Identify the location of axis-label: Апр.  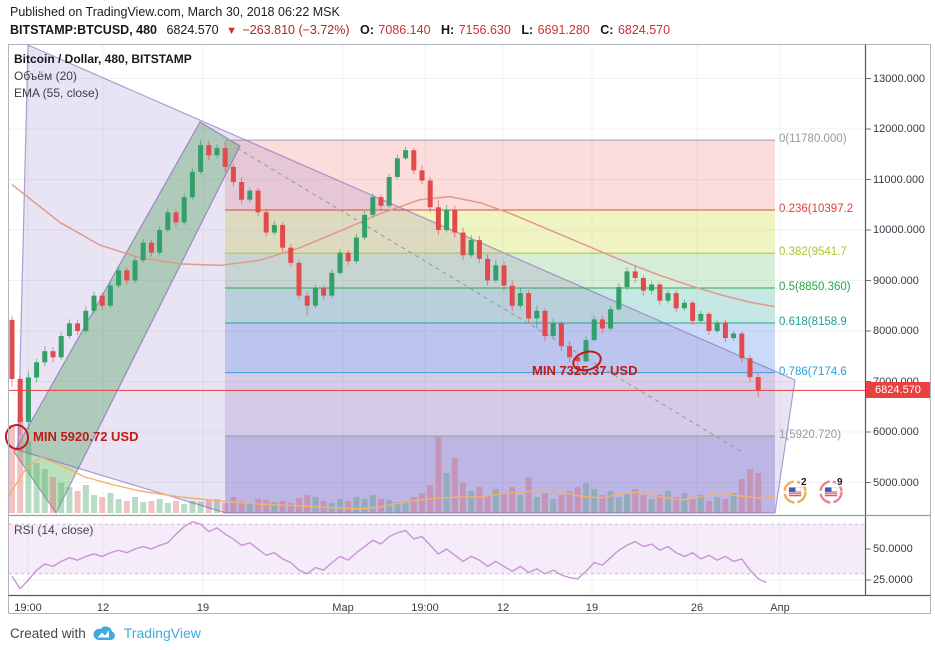
(780, 608).